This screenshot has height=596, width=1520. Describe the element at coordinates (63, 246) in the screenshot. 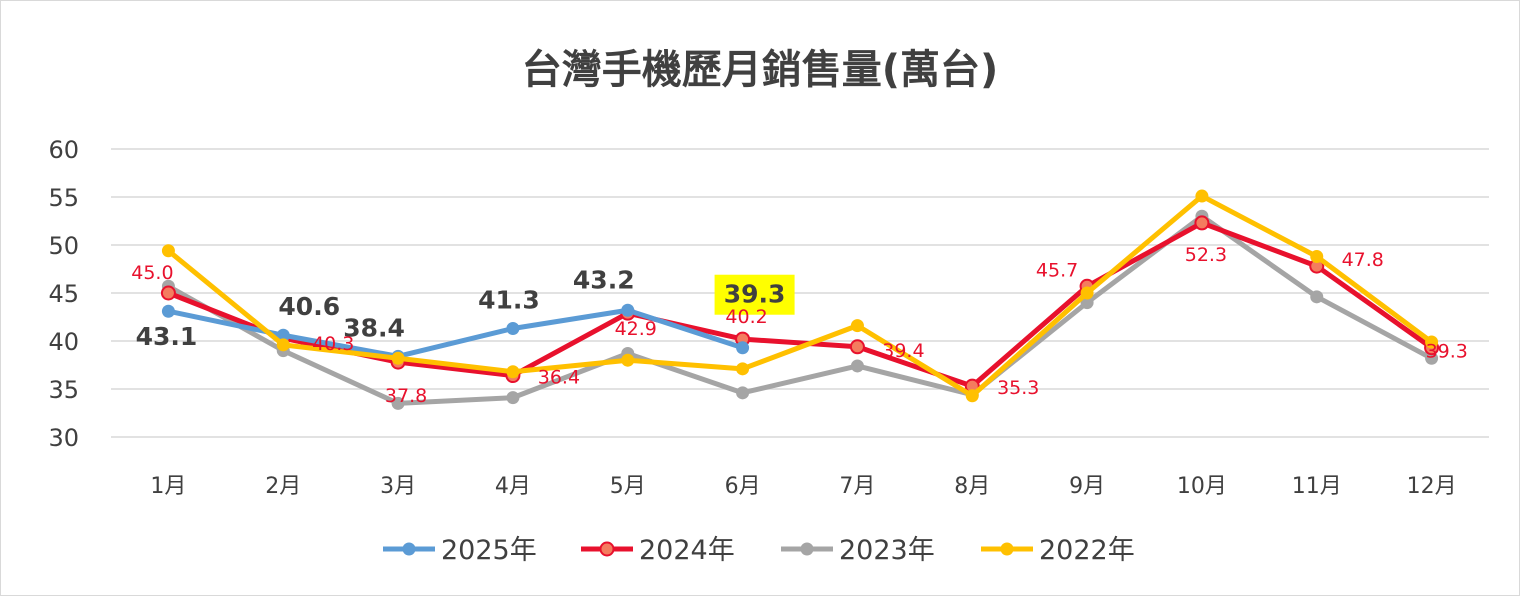

I see `y-tick-label: 50` at that location.